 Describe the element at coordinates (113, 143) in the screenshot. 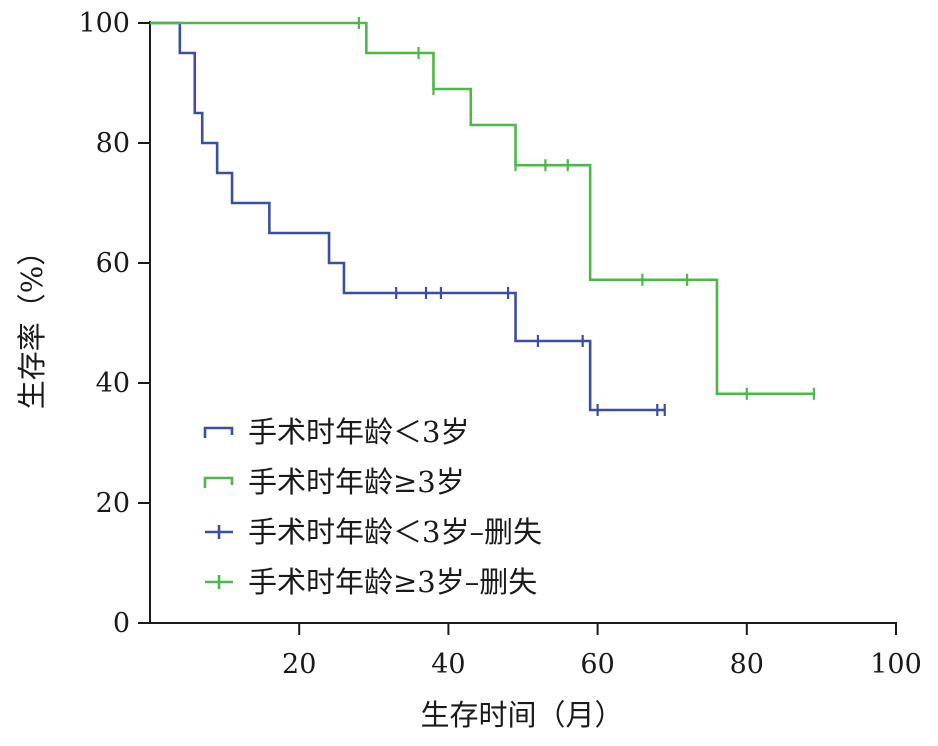

I see `y-tick-label: 80` at that location.